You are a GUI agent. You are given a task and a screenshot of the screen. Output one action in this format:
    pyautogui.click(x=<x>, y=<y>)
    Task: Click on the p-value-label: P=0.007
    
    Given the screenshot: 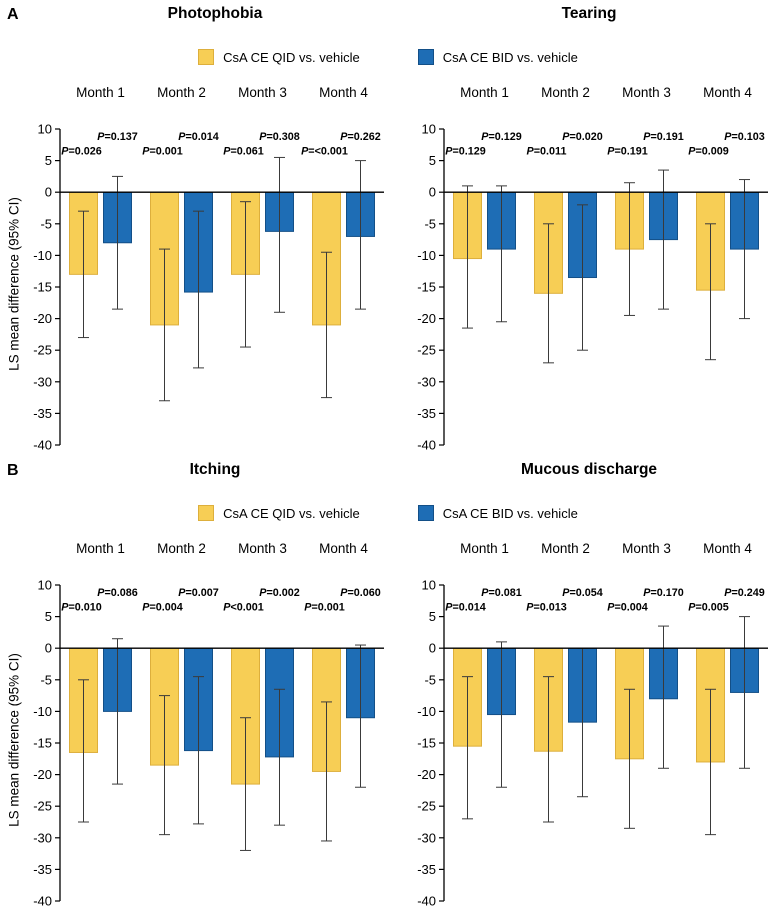 What is the action you would take?
    pyautogui.click(x=198, y=593)
    